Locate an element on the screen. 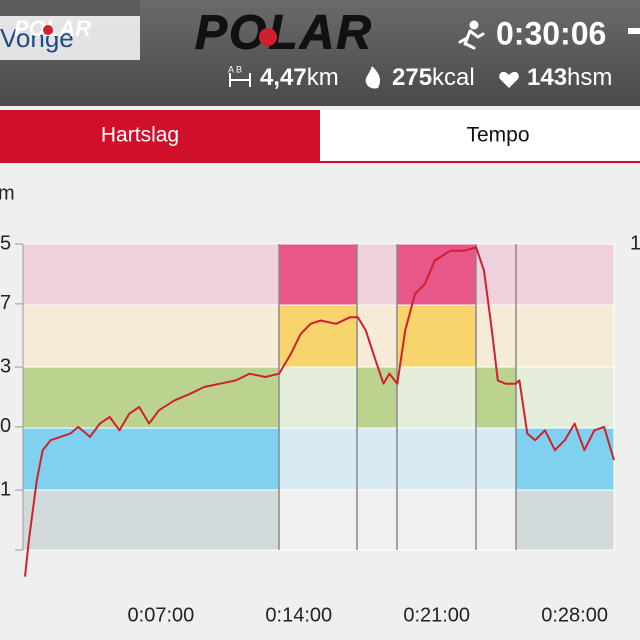  y-tick-label: 1 is located at coordinates (5, 489).